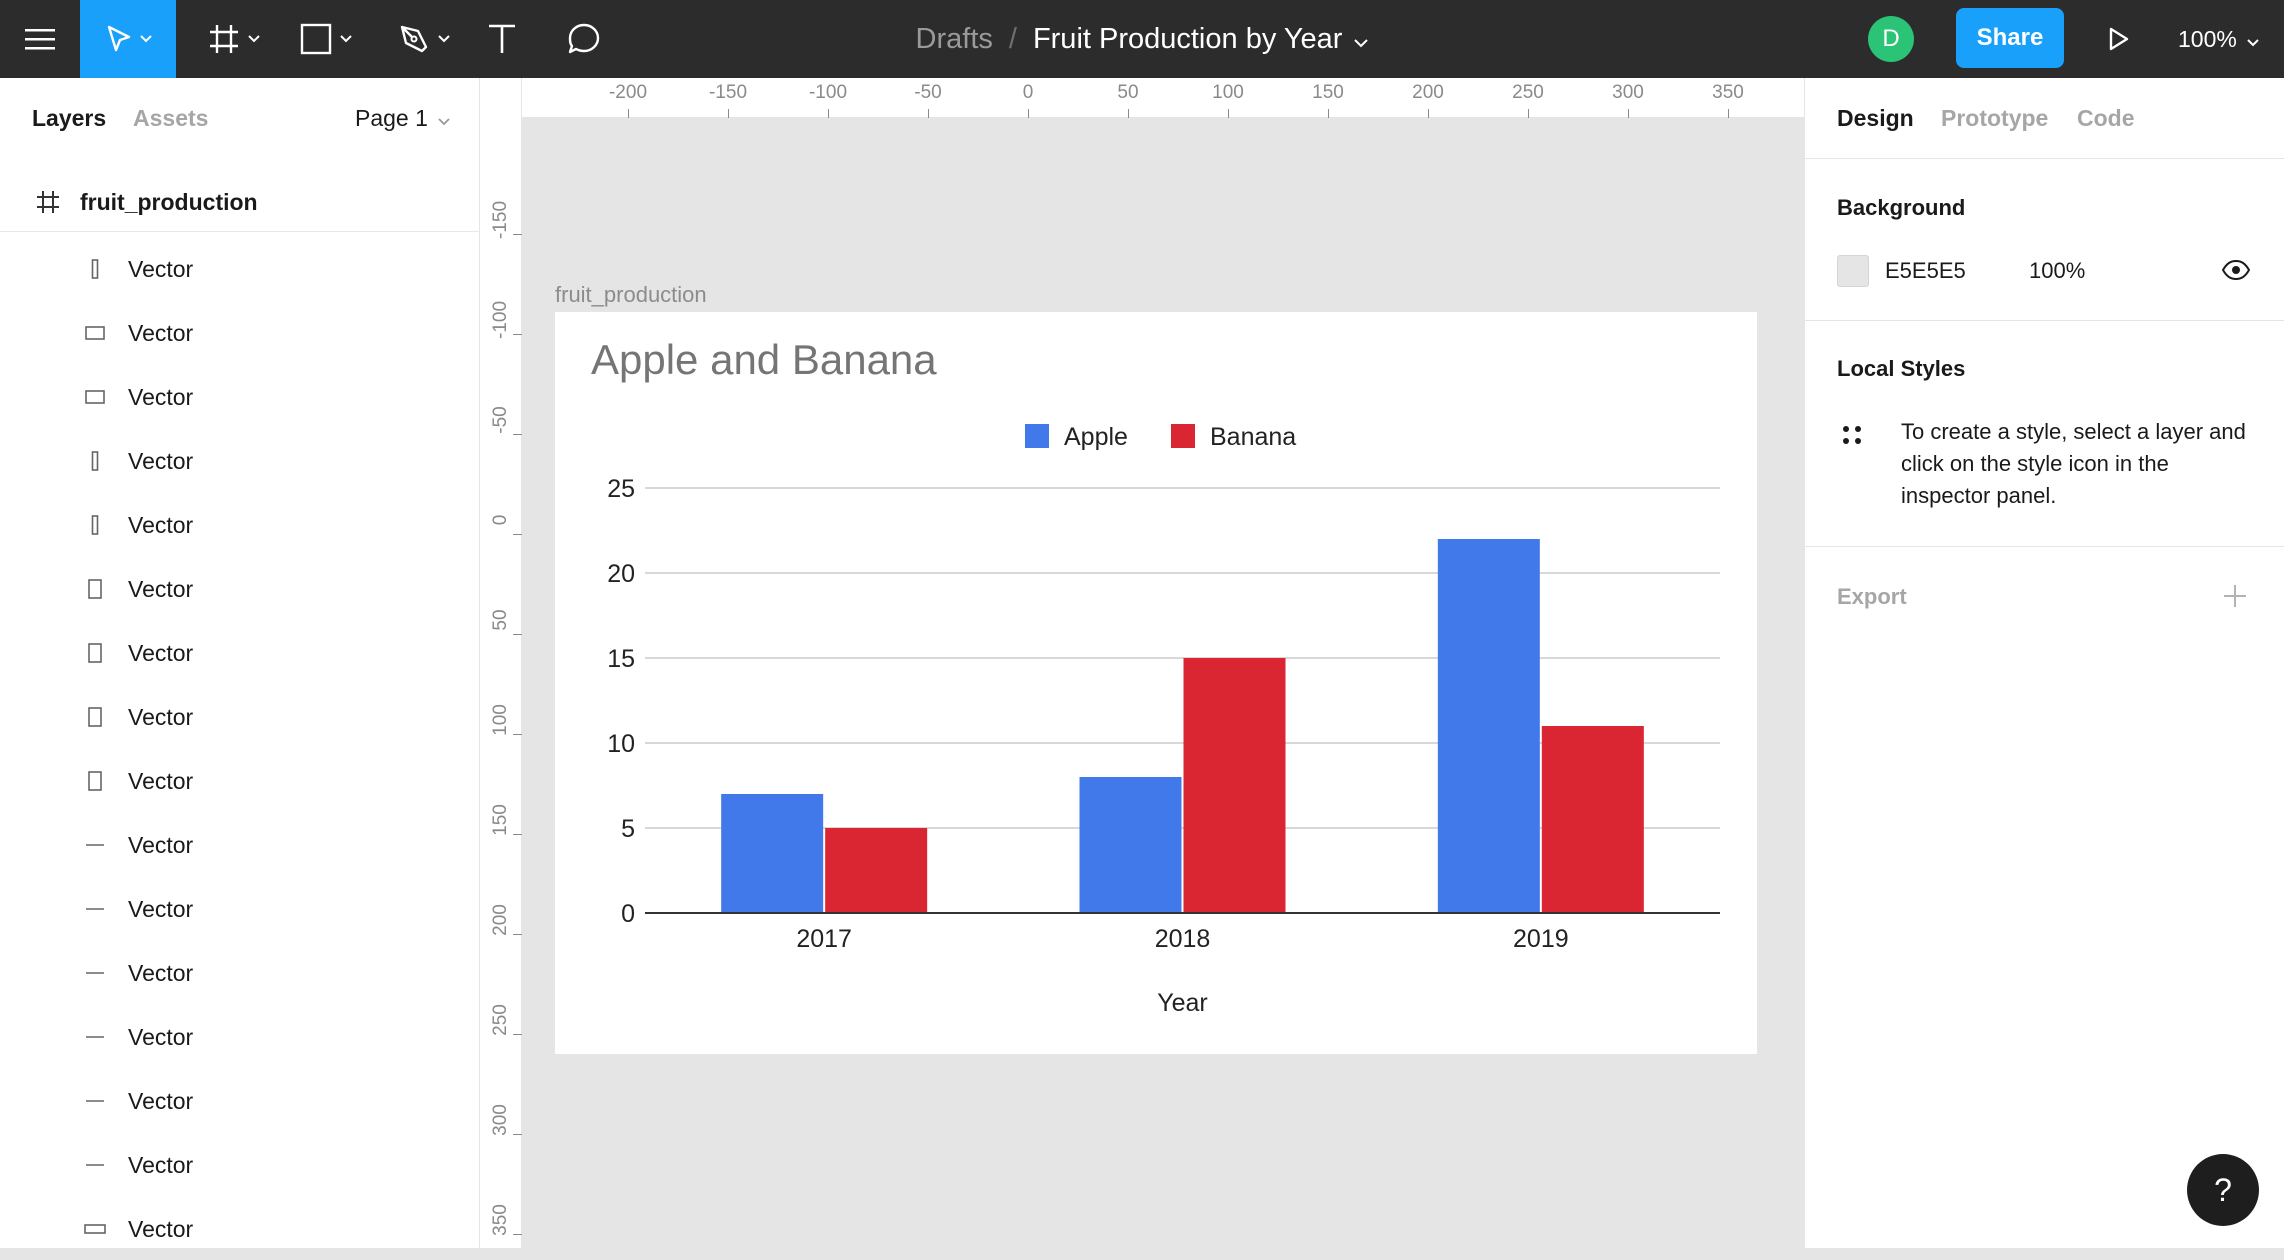 The image size is (2284, 1260). What do you see at coordinates (1328, 92) in the screenshot?
I see `ruler-label: 150` at bounding box center [1328, 92].